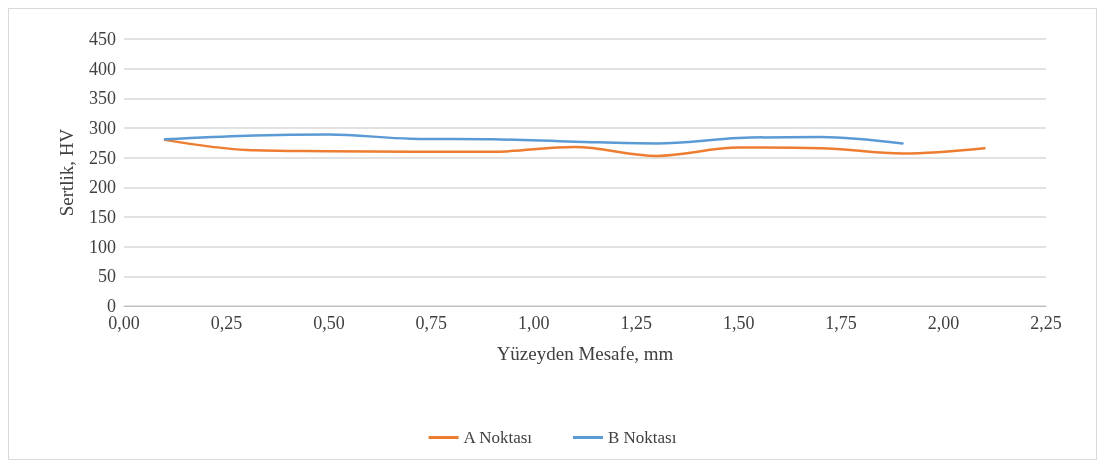 The image size is (1105, 468). I want to click on x-tick-label: 2,25, so click(1046, 323).